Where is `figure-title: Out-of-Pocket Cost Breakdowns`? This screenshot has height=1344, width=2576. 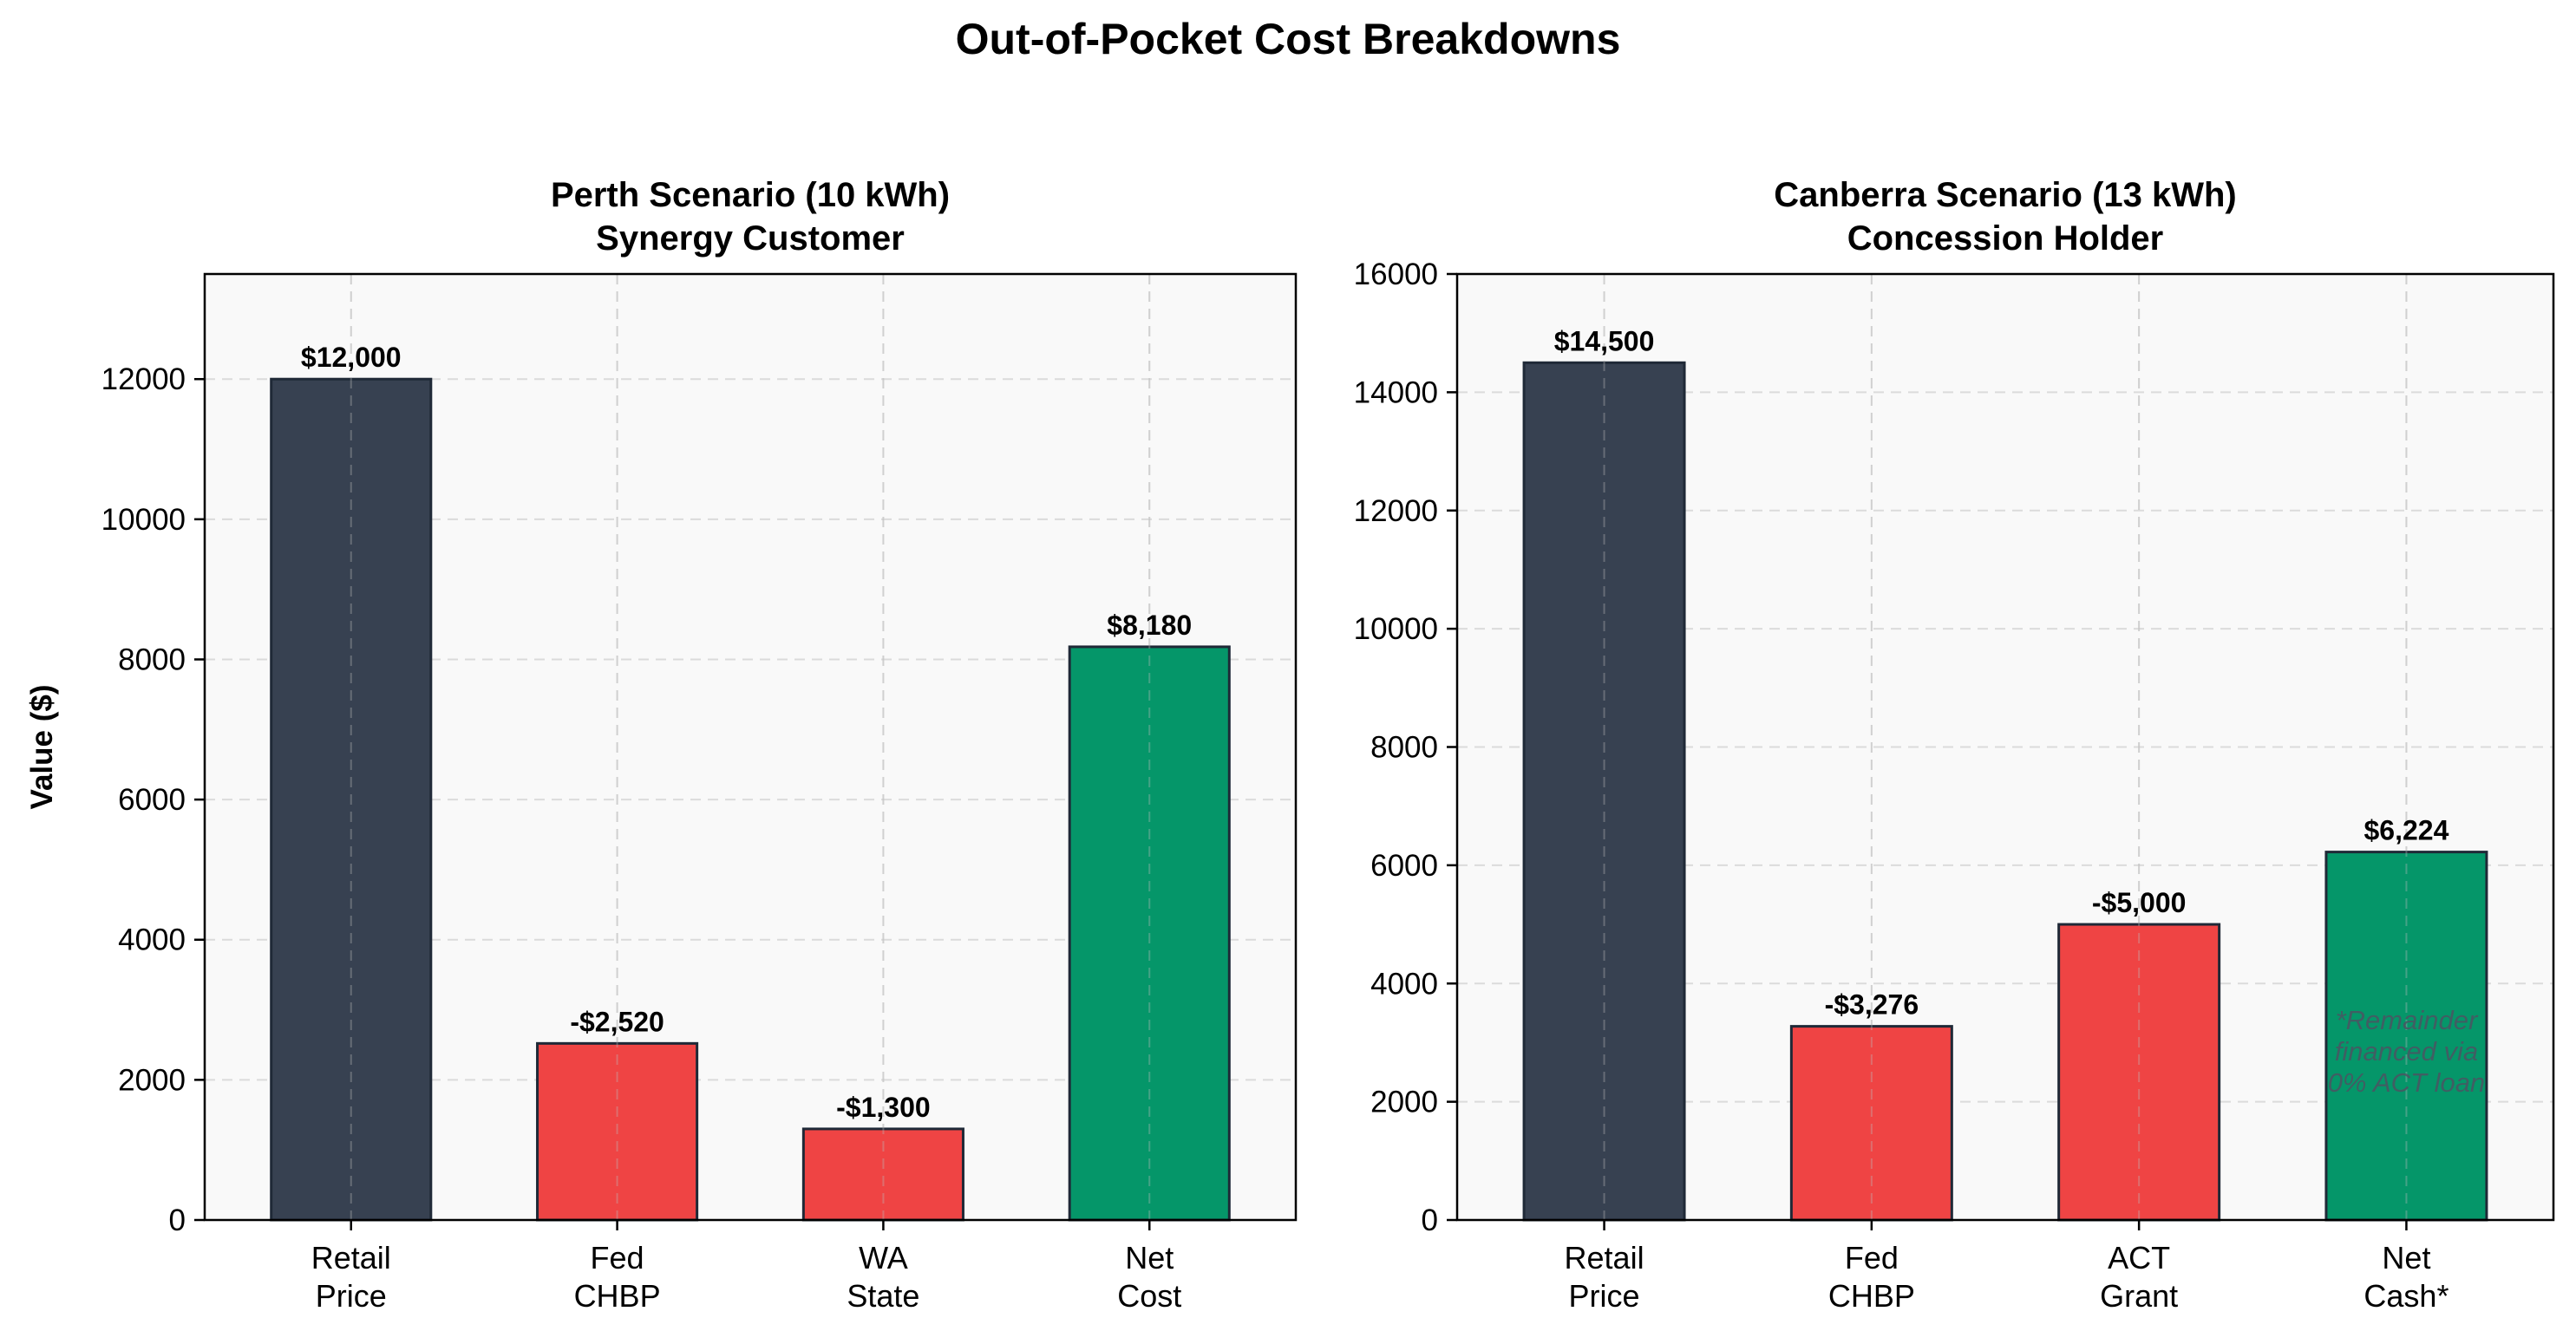
figure-title: Out-of-Pocket Cost Breakdowns is located at coordinates (1288, 39).